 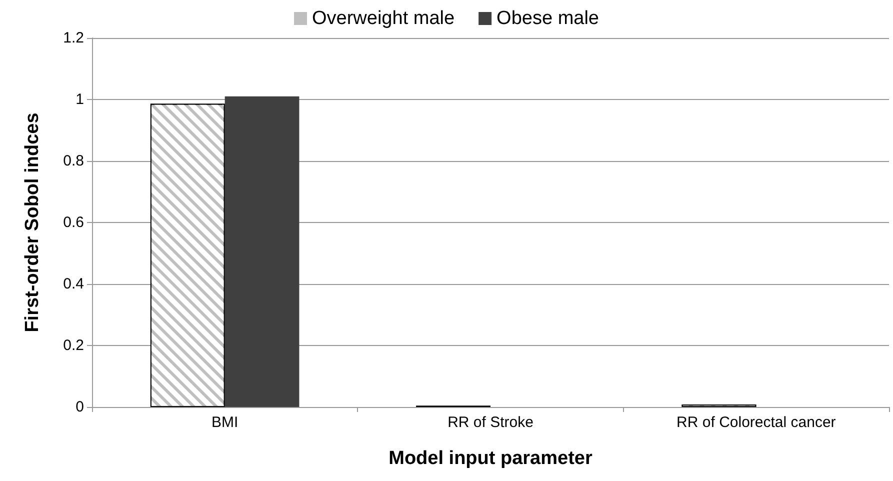 What do you see at coordinates (491, 422) in the screenshot?
I see `x-tick-label: RR of Stroke` at bounding box center [491, 422].